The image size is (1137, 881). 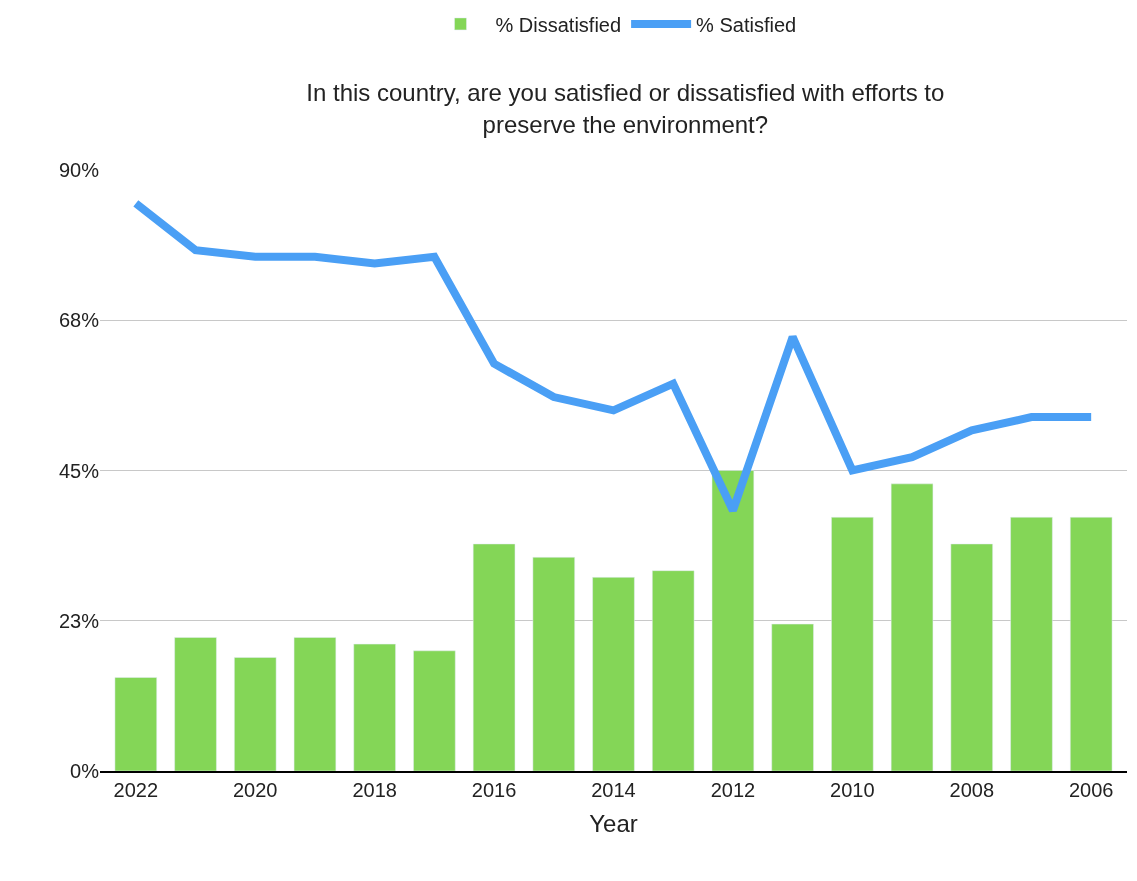 What do you see at coordinates (733, 790) in the screenshot?
I see `x-tick-label: 2012` at bounding box center [733, 790].